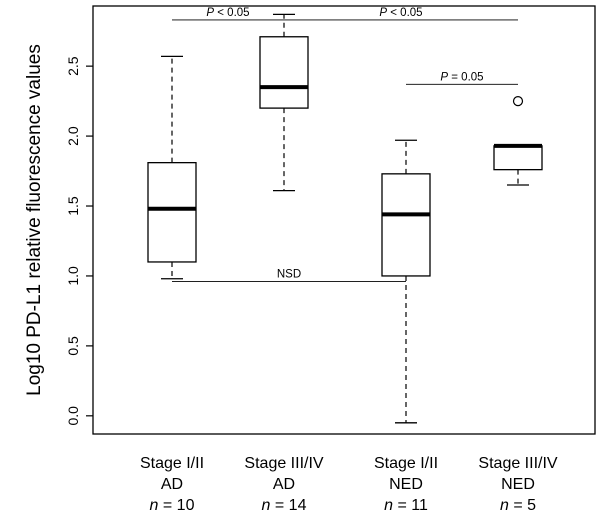  I want to click on y-tick-label: 1.5, so click(73, 206).